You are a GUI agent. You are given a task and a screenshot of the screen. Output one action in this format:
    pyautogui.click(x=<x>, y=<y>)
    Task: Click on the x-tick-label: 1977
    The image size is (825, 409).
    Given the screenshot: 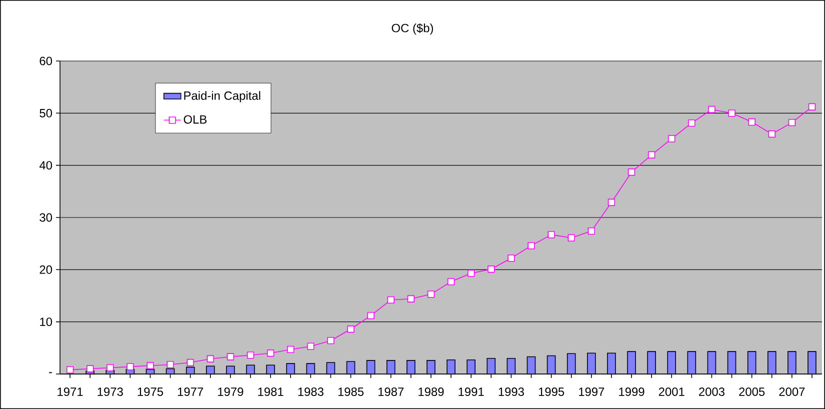 What is the action you would take?
    pyautogui.click(x=191, y=392)
    